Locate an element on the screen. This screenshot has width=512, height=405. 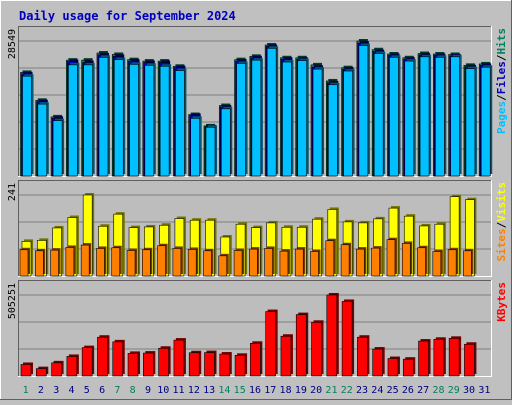
bar-kbytes-day-17-face is located at coordinates (270, 344).